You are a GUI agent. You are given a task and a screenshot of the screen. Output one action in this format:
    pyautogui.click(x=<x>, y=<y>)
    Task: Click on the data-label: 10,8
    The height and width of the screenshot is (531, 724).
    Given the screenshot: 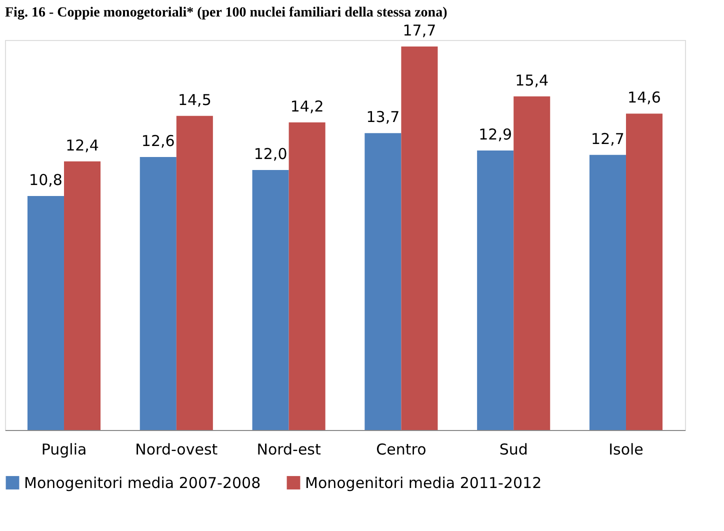 What is the action you would take?
    pyautogui.click(x=45, y=180)
    